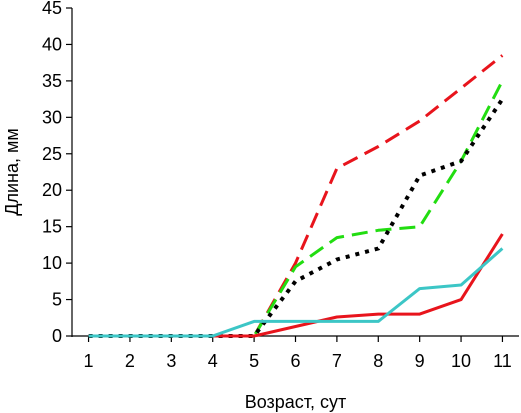 The height and width of the screenshot is (413, 521). What do you see at coordinates (213, 361) in the screenshot?
I see `x-tick-label: 4` at bounding box center [213, 361].